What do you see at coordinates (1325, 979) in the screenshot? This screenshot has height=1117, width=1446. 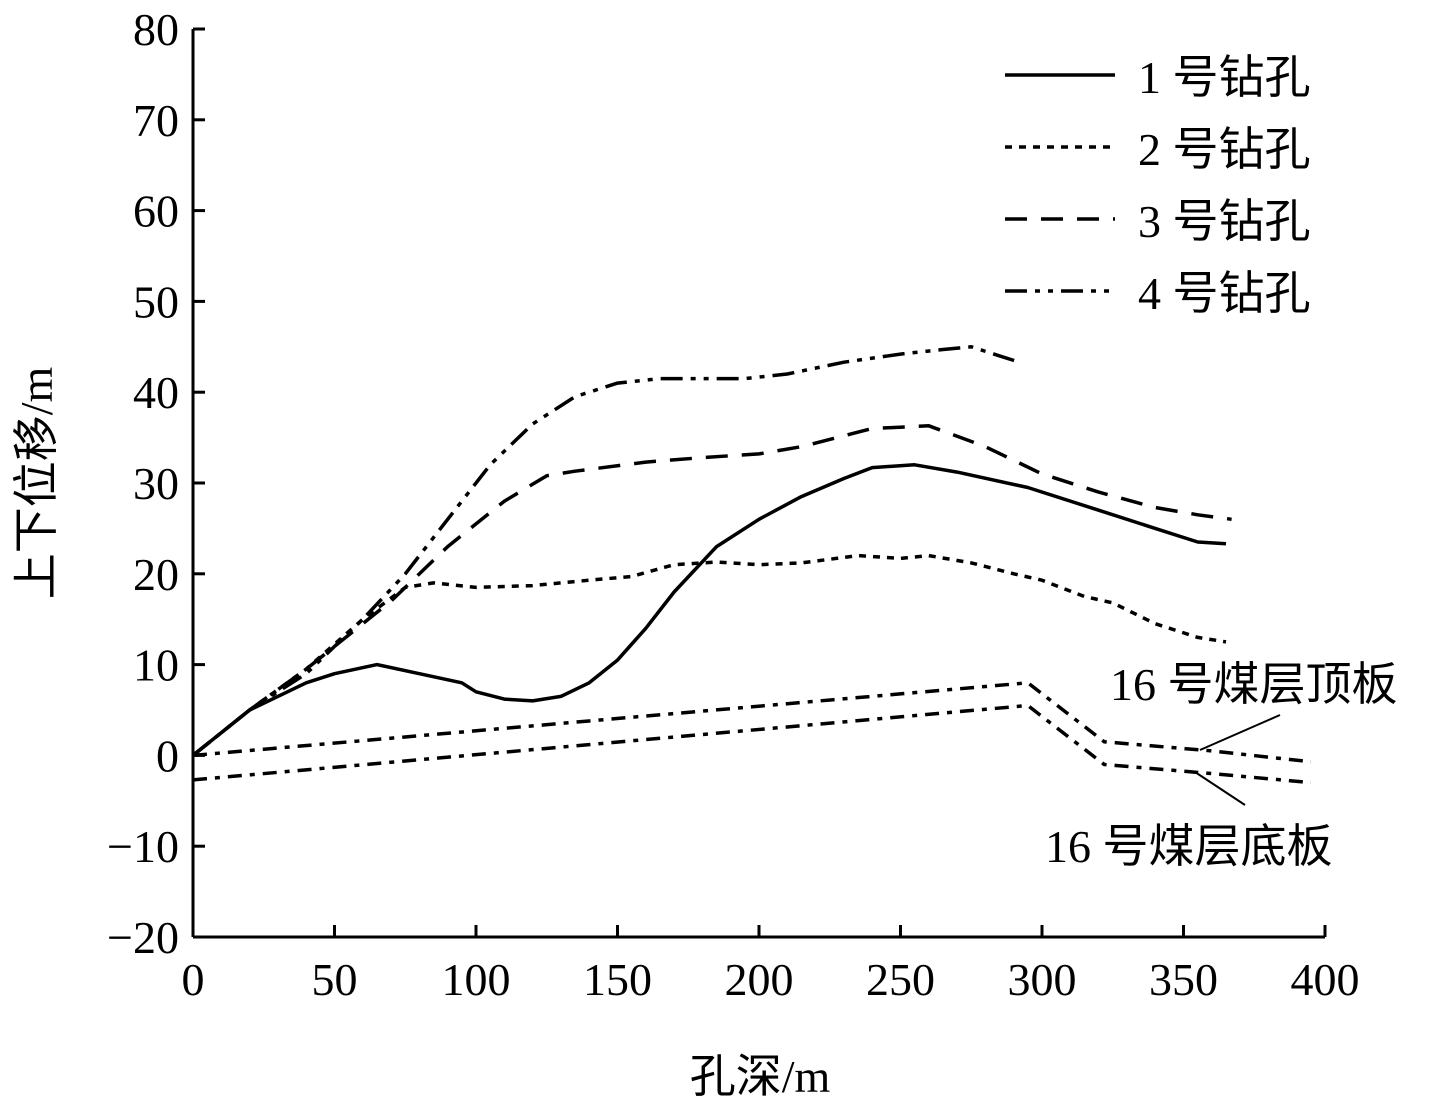 I see `x-tick-label: 400` at bounding box center [1325, 979].